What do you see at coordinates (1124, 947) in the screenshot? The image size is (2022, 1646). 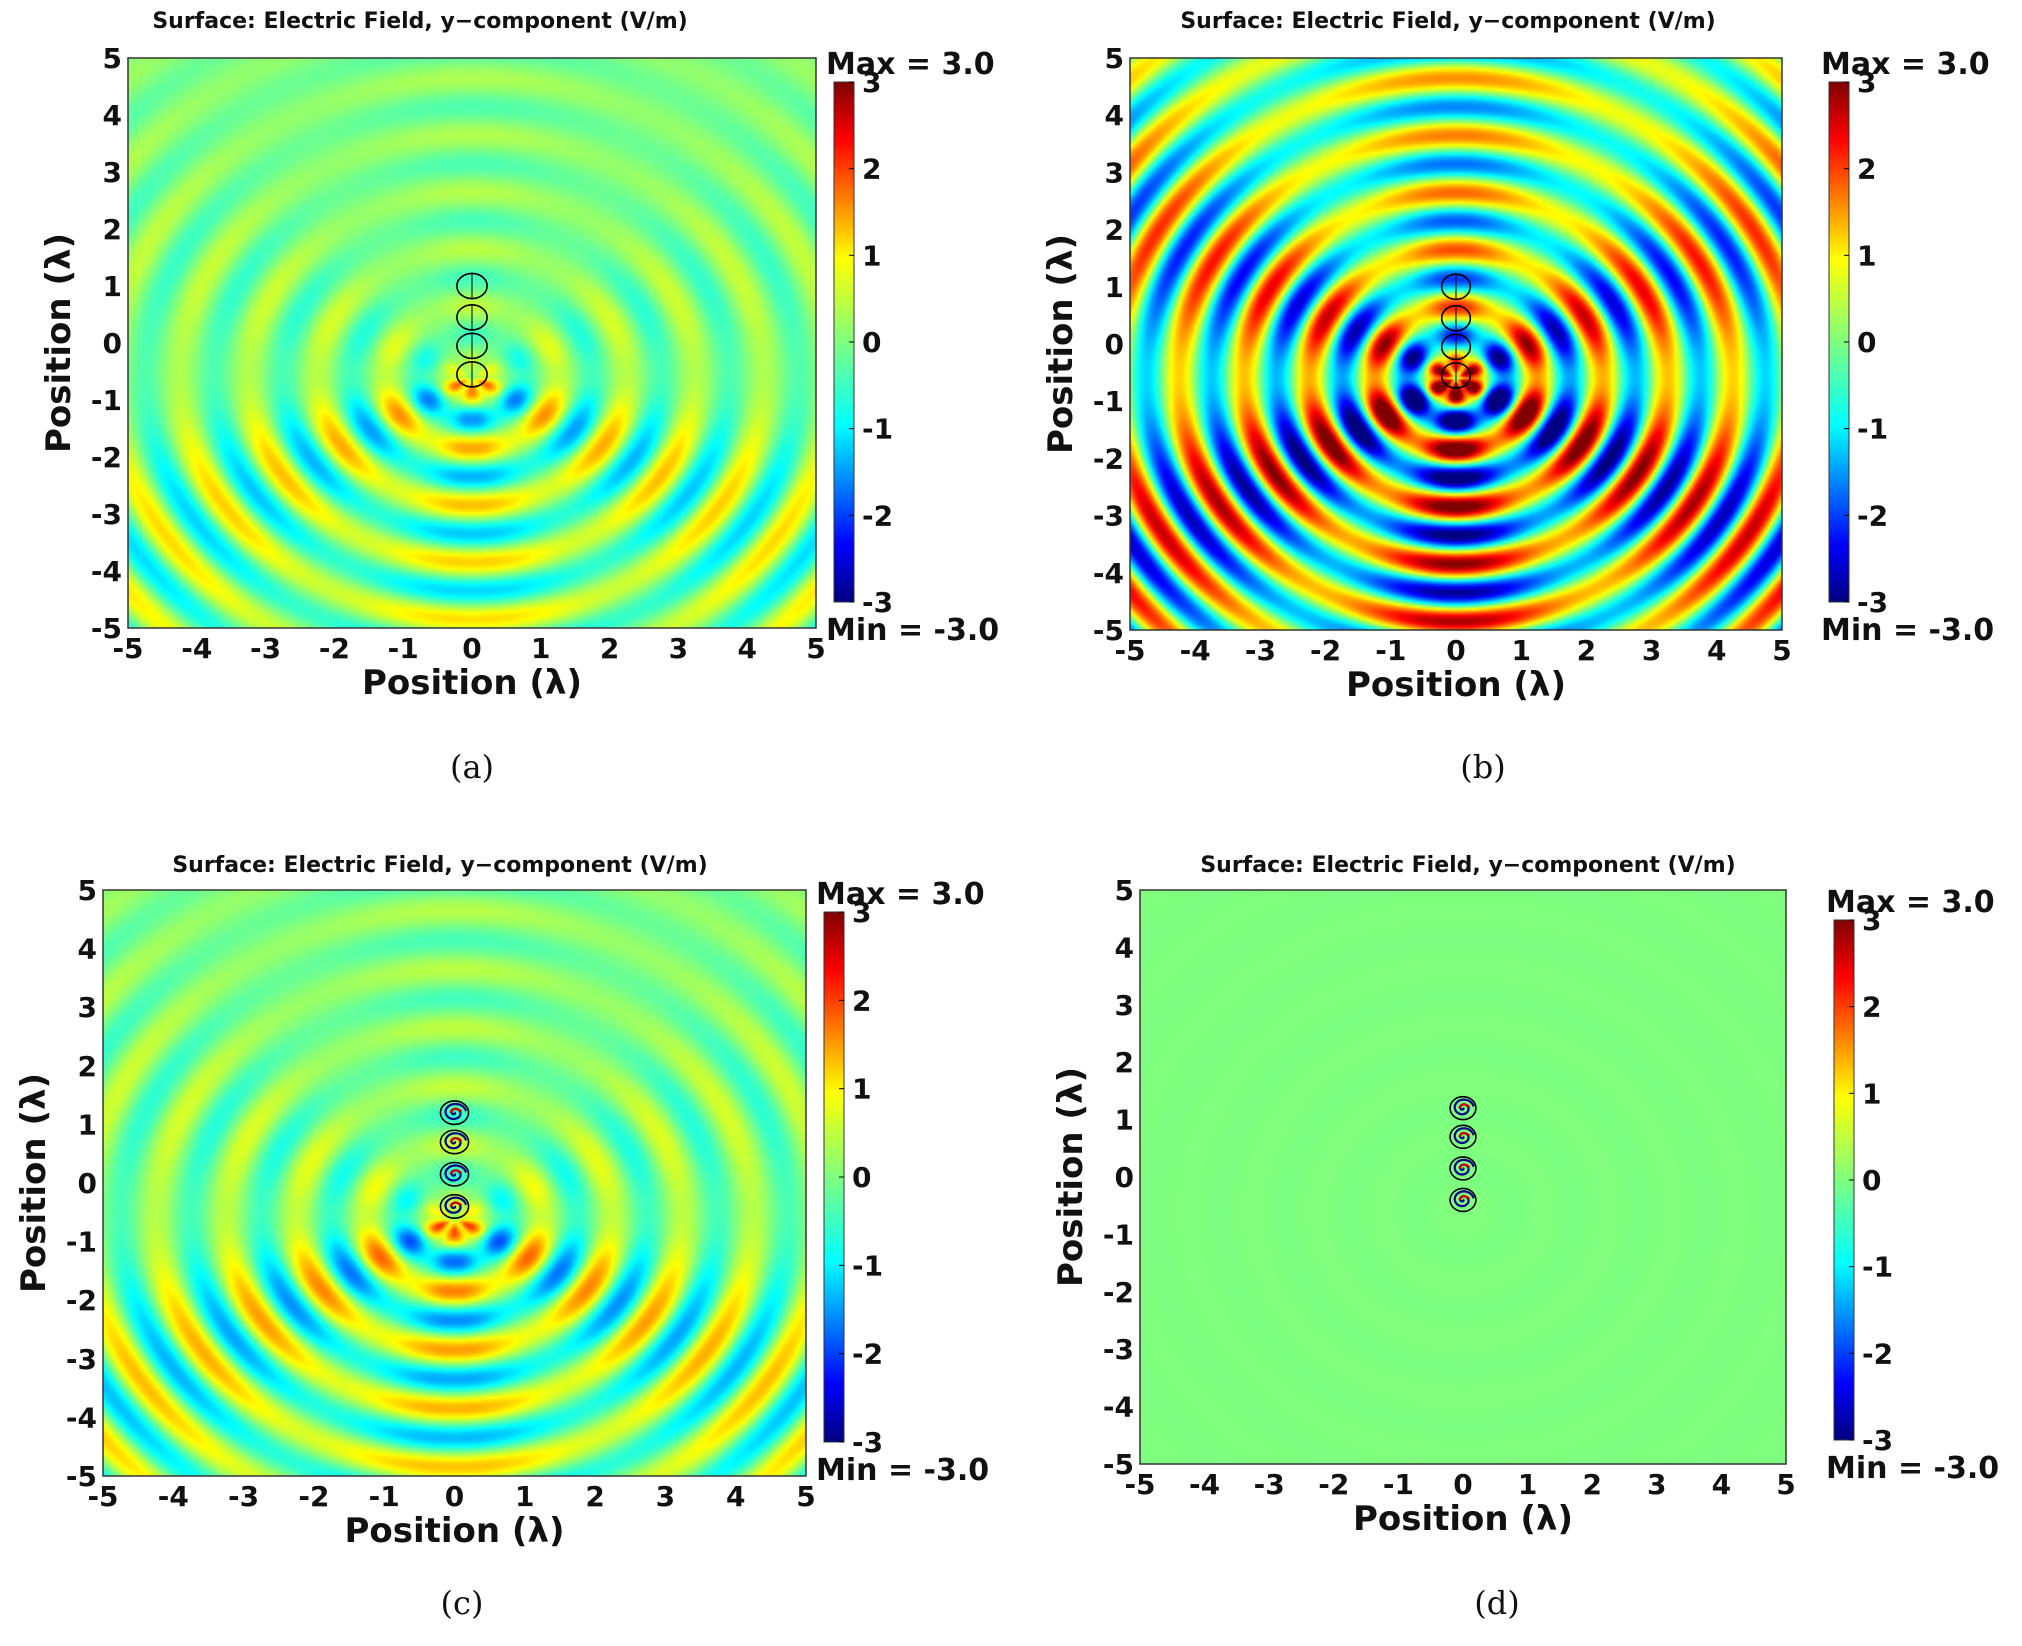 I see `y-tick-label: 4` at bounding box center [1124, 947].